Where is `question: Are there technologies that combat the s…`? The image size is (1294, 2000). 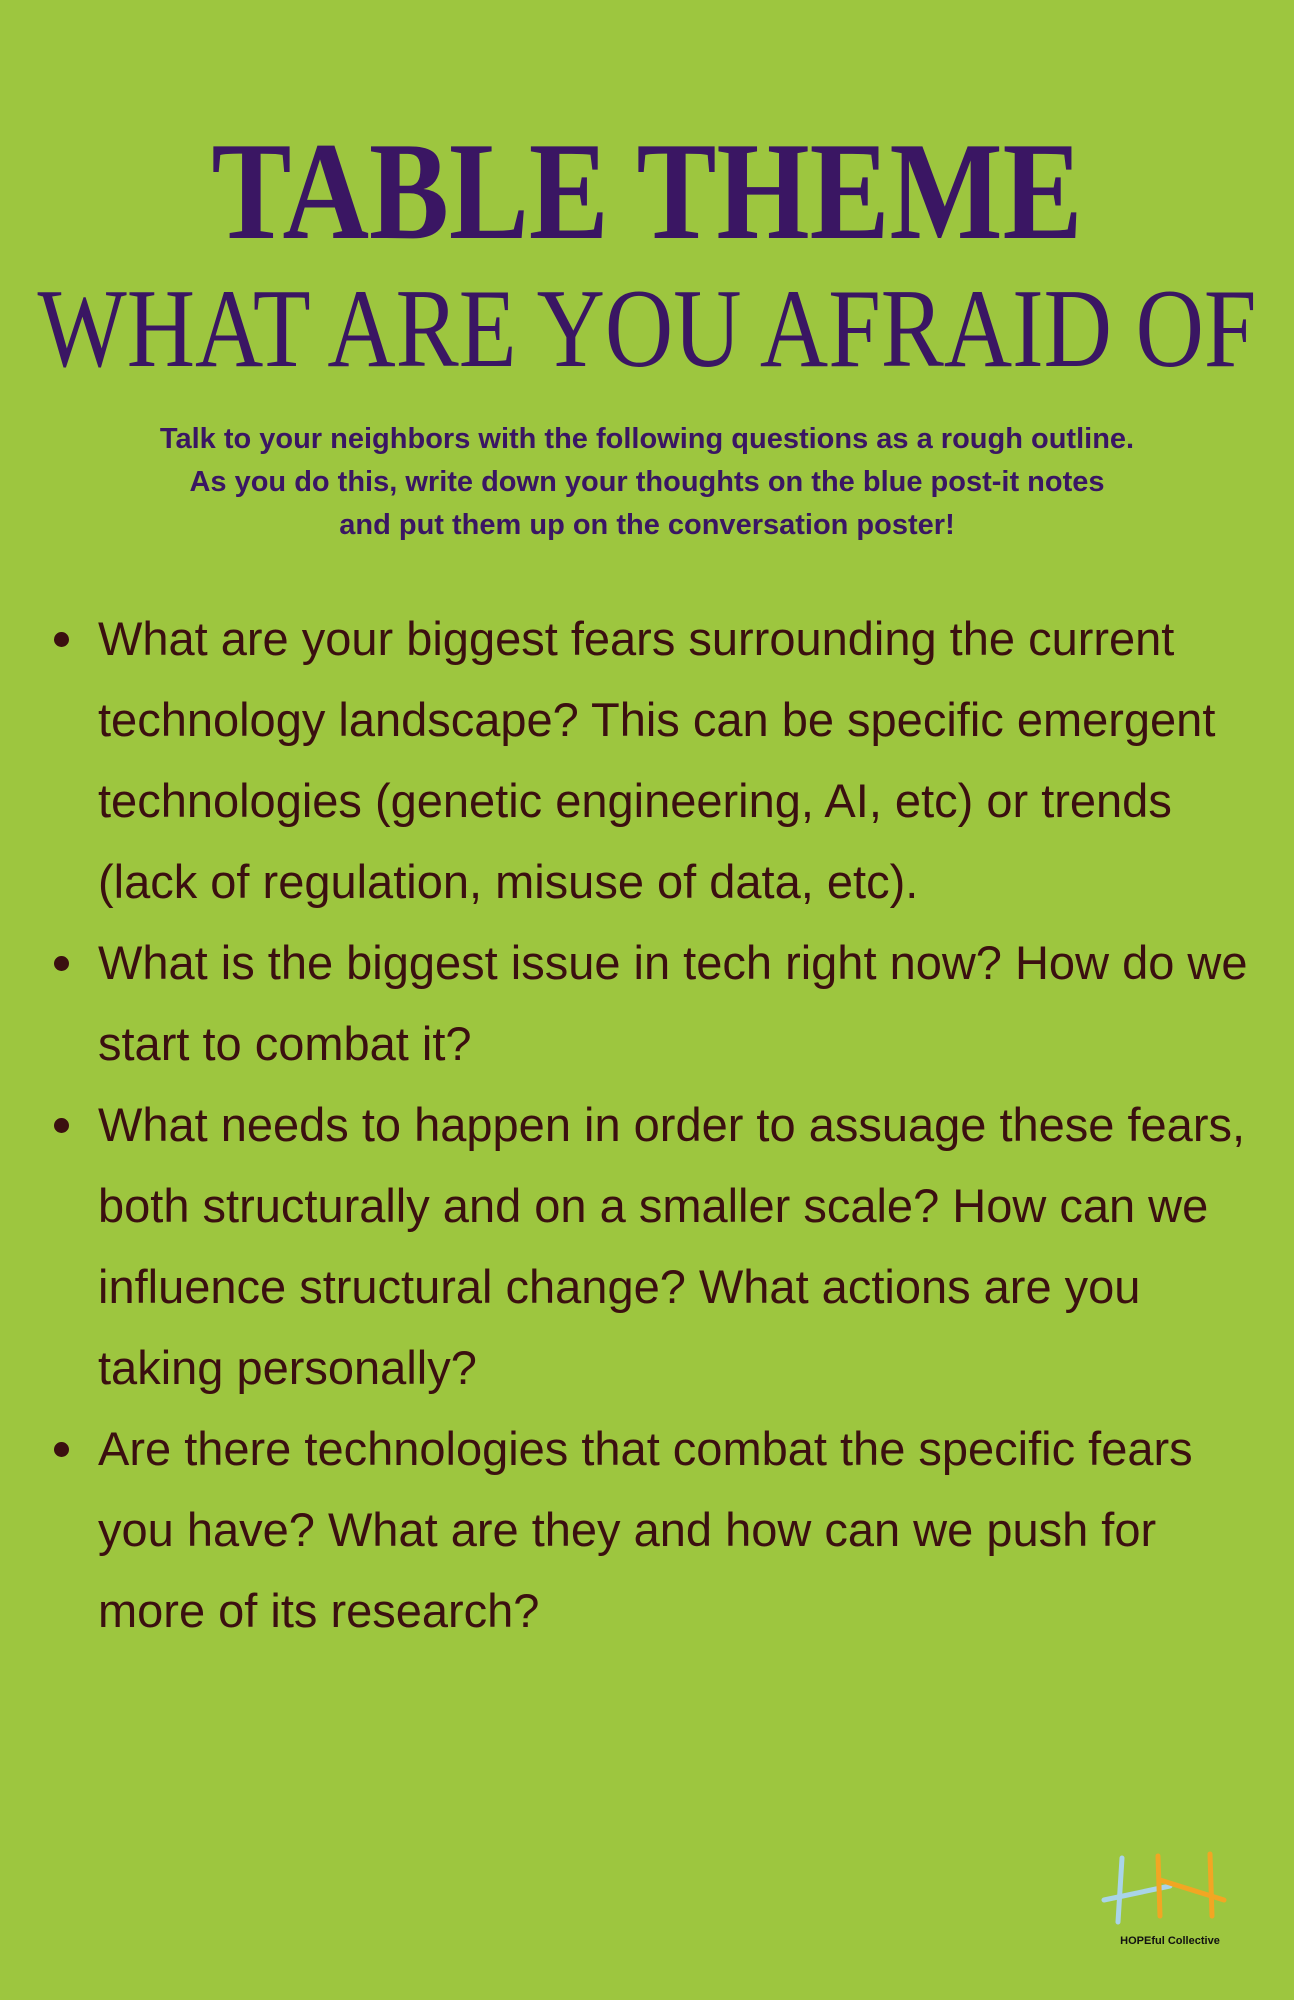 question: Are there technologies that combat the s… is located at coordinates (661, 1529).